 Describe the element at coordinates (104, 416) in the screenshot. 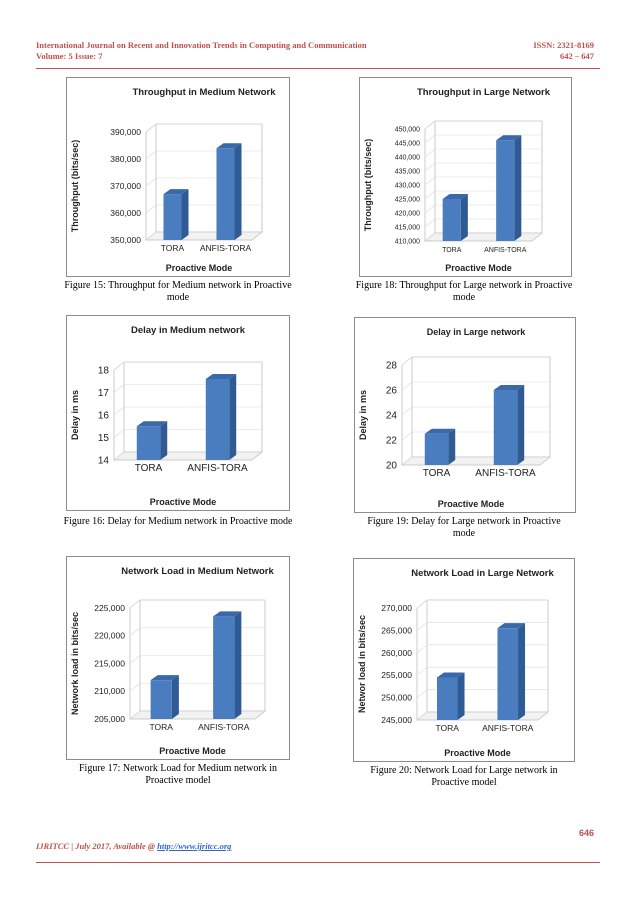

I see `y-tick-label: 16` at that location.